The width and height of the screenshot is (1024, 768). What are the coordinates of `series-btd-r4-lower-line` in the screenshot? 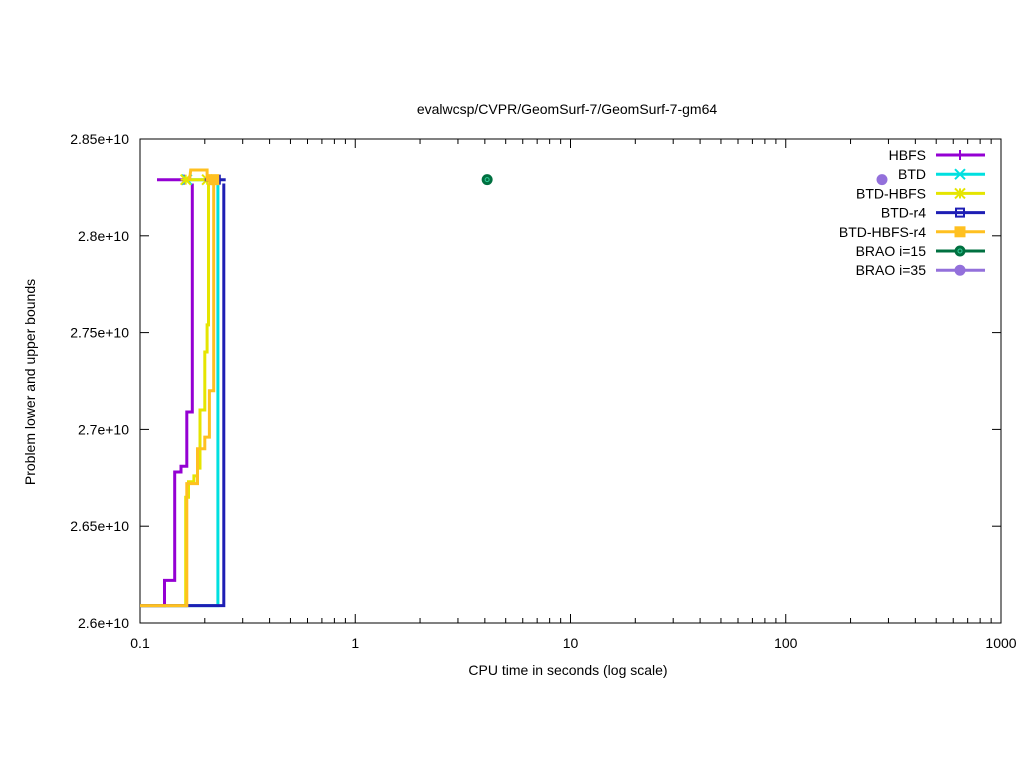 It's located at (183, 395).